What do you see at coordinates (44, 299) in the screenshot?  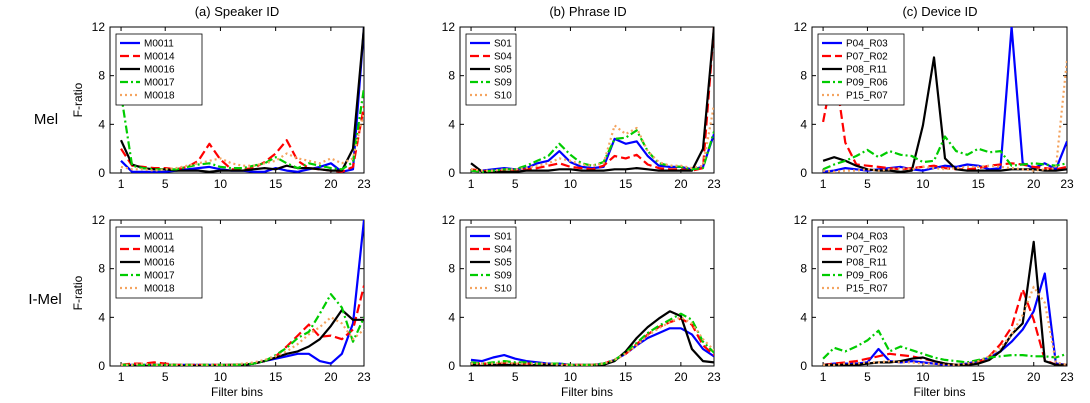 I see `row-label-i-mel: I-Mel` at bounding box center [44, 299].